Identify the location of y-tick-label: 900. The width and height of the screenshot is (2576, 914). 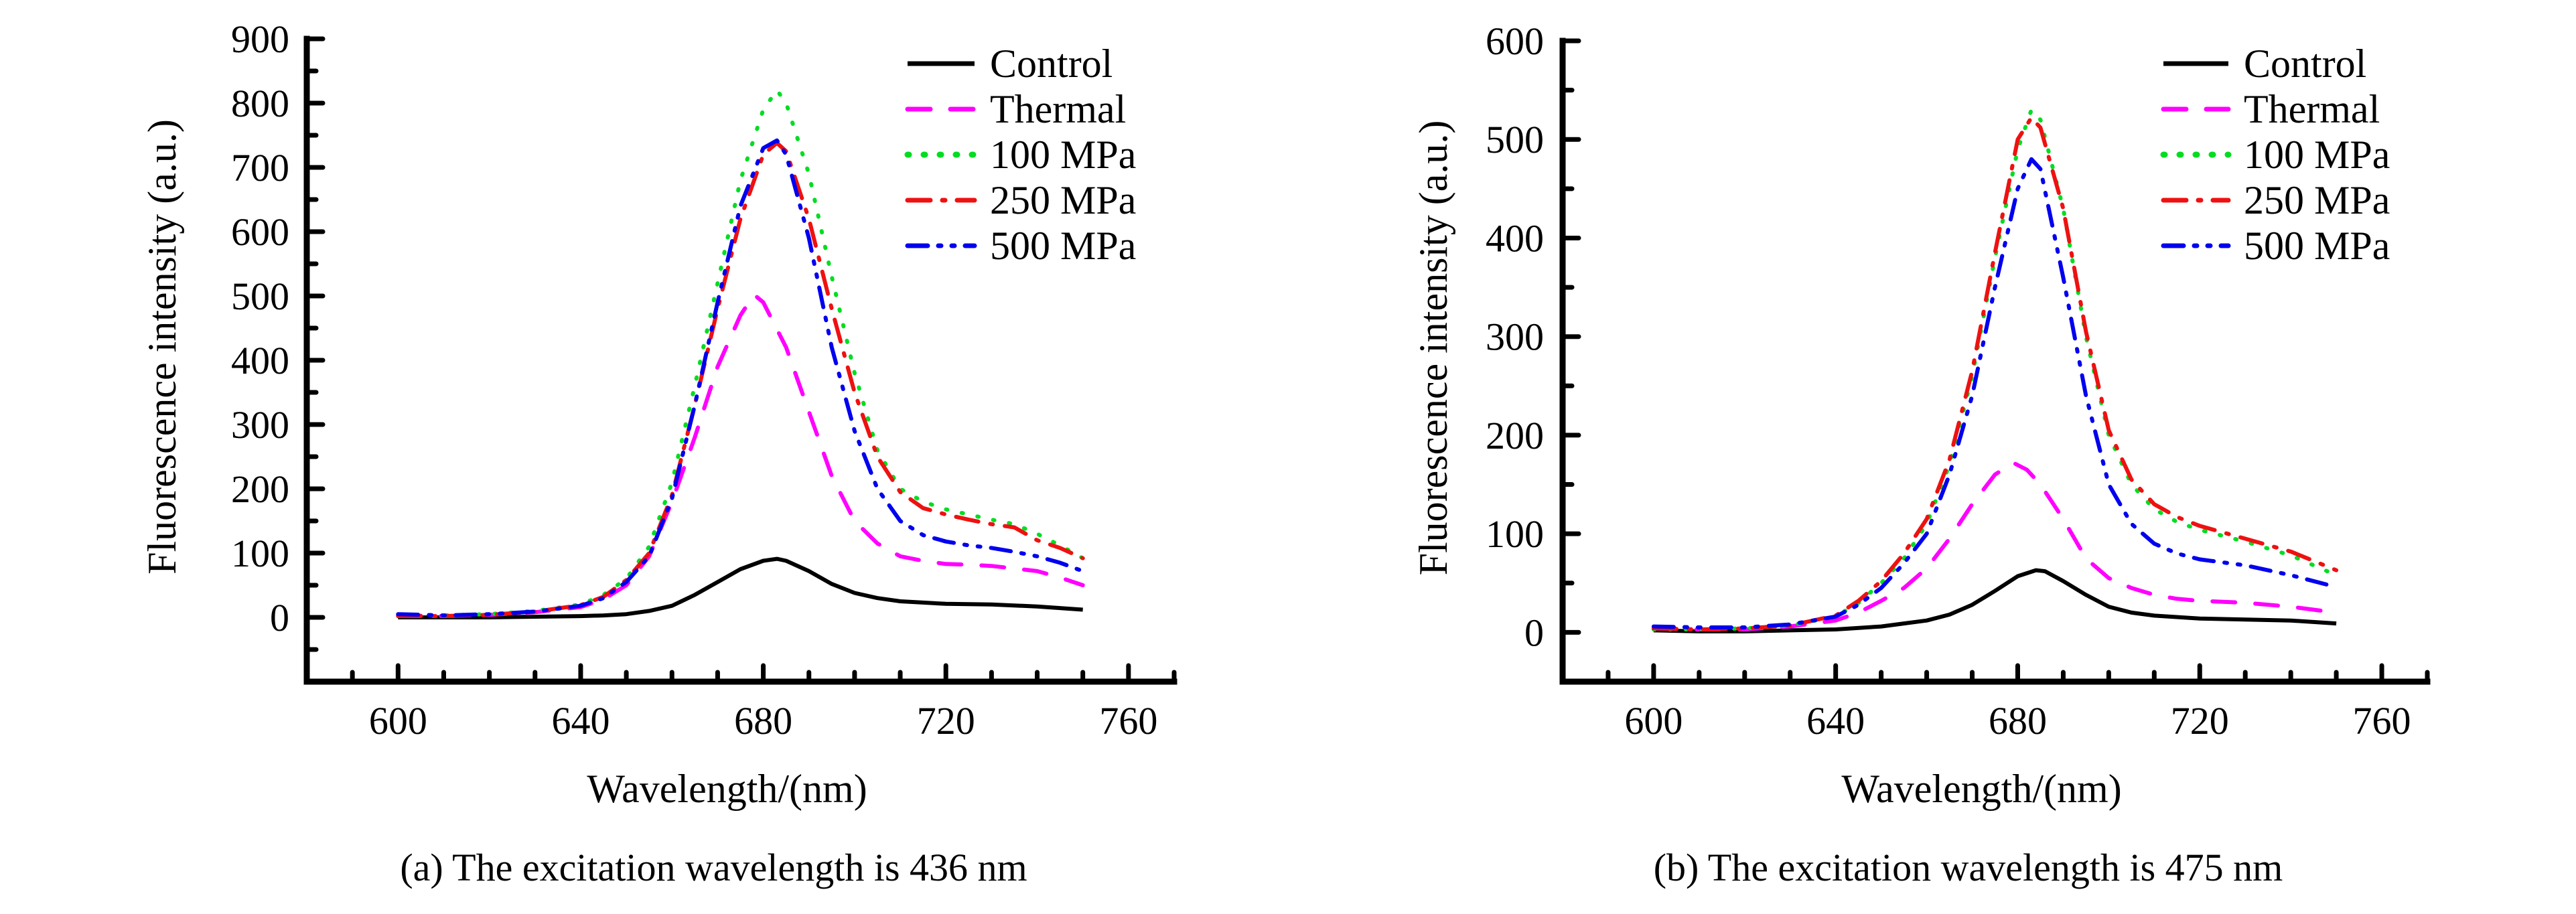
(260, 39).